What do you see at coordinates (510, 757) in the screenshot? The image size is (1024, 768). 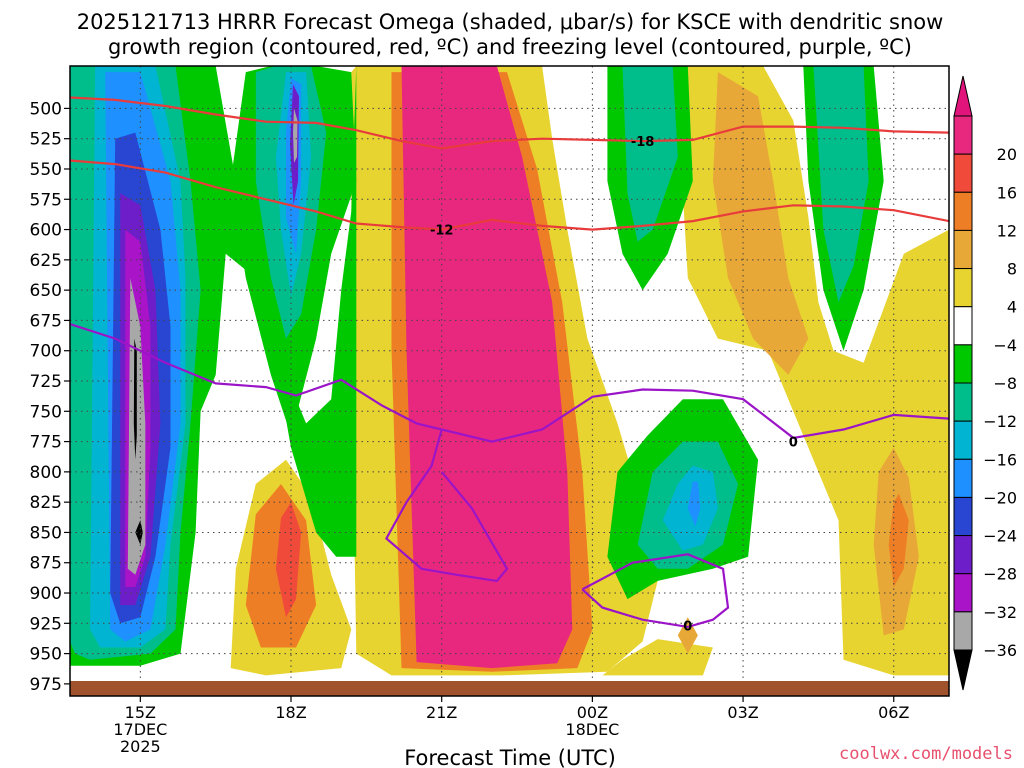 I see `x-axis-label: Forecast Time (UTC)` at bounding box center [510, 757].